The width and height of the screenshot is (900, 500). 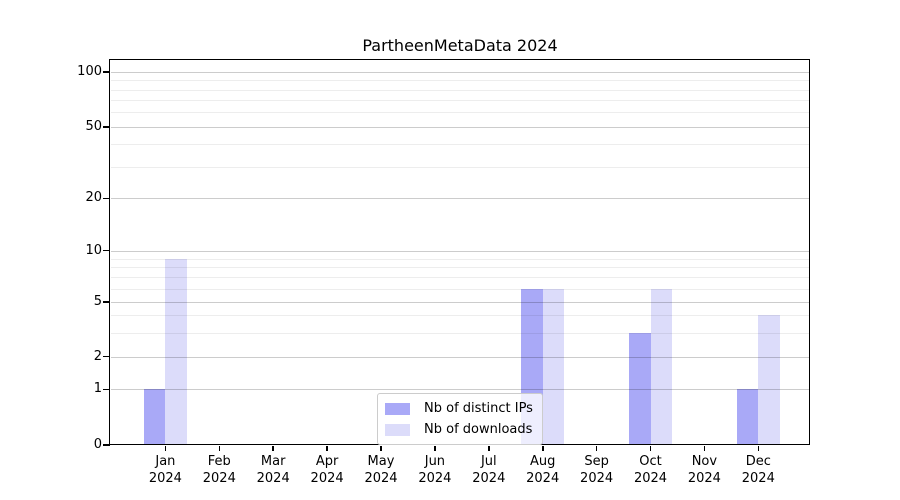 I want to click on x-tick-label: Sep 2024, so click(x=597, y=470).